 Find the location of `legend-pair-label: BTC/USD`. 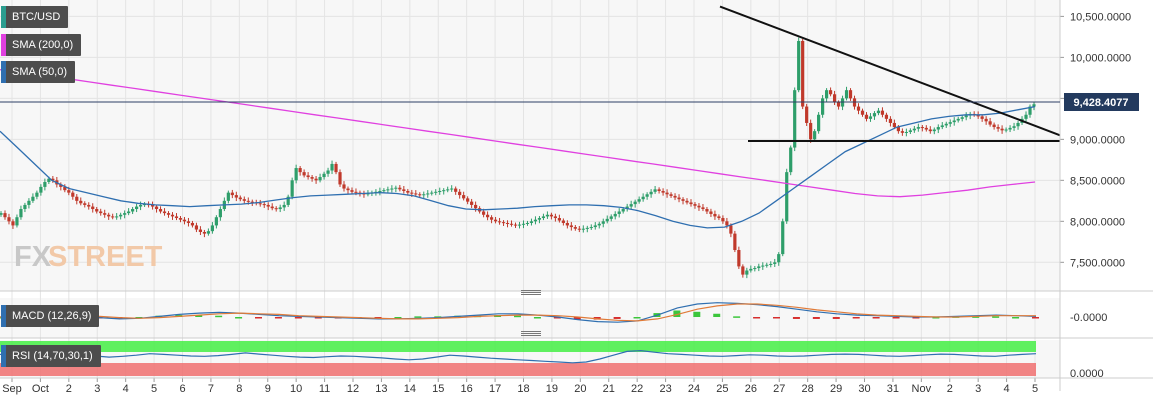

legend-pair-label: BTC/USD is located at coordinates (36, 17).